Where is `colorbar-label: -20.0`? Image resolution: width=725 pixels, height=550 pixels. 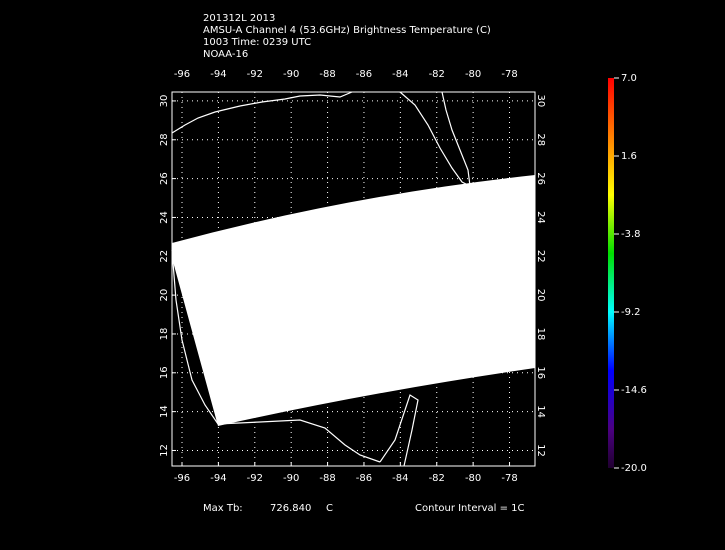 colorbar-label: -20.0 is located at coordinates (634, 468).